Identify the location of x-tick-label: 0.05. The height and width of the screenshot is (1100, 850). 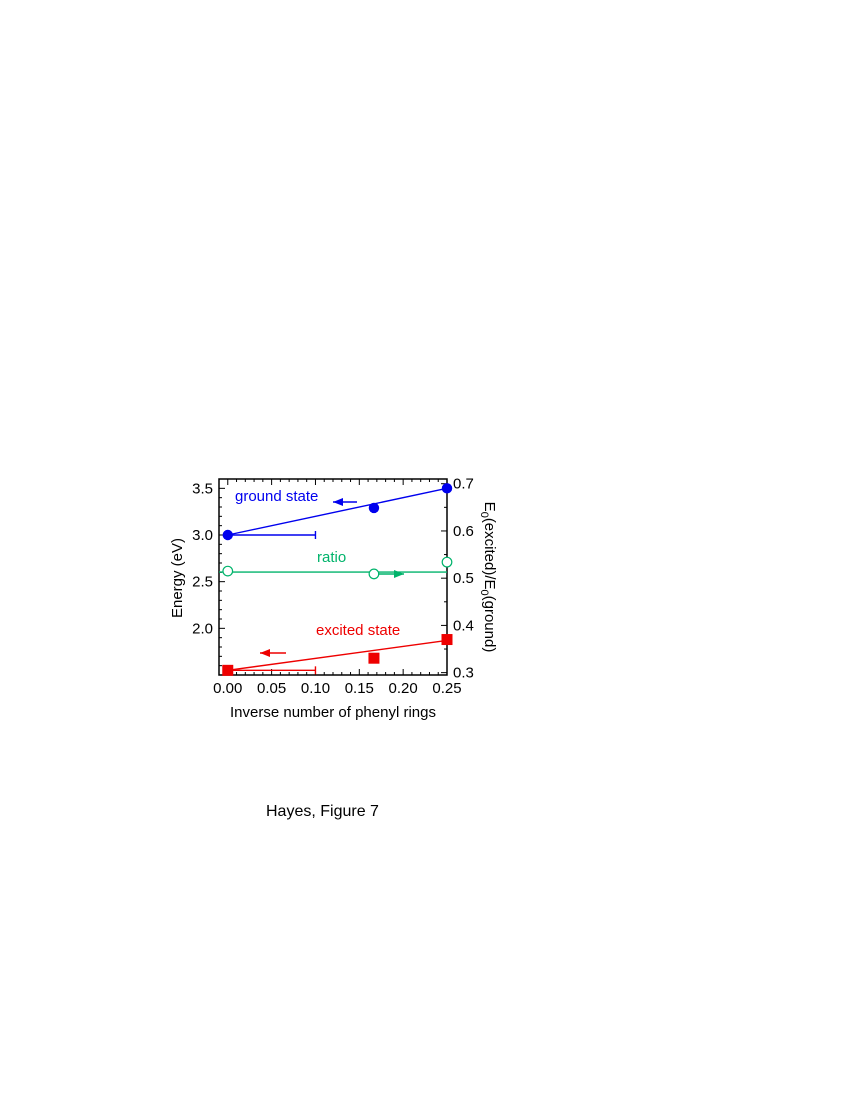
(271, 688).